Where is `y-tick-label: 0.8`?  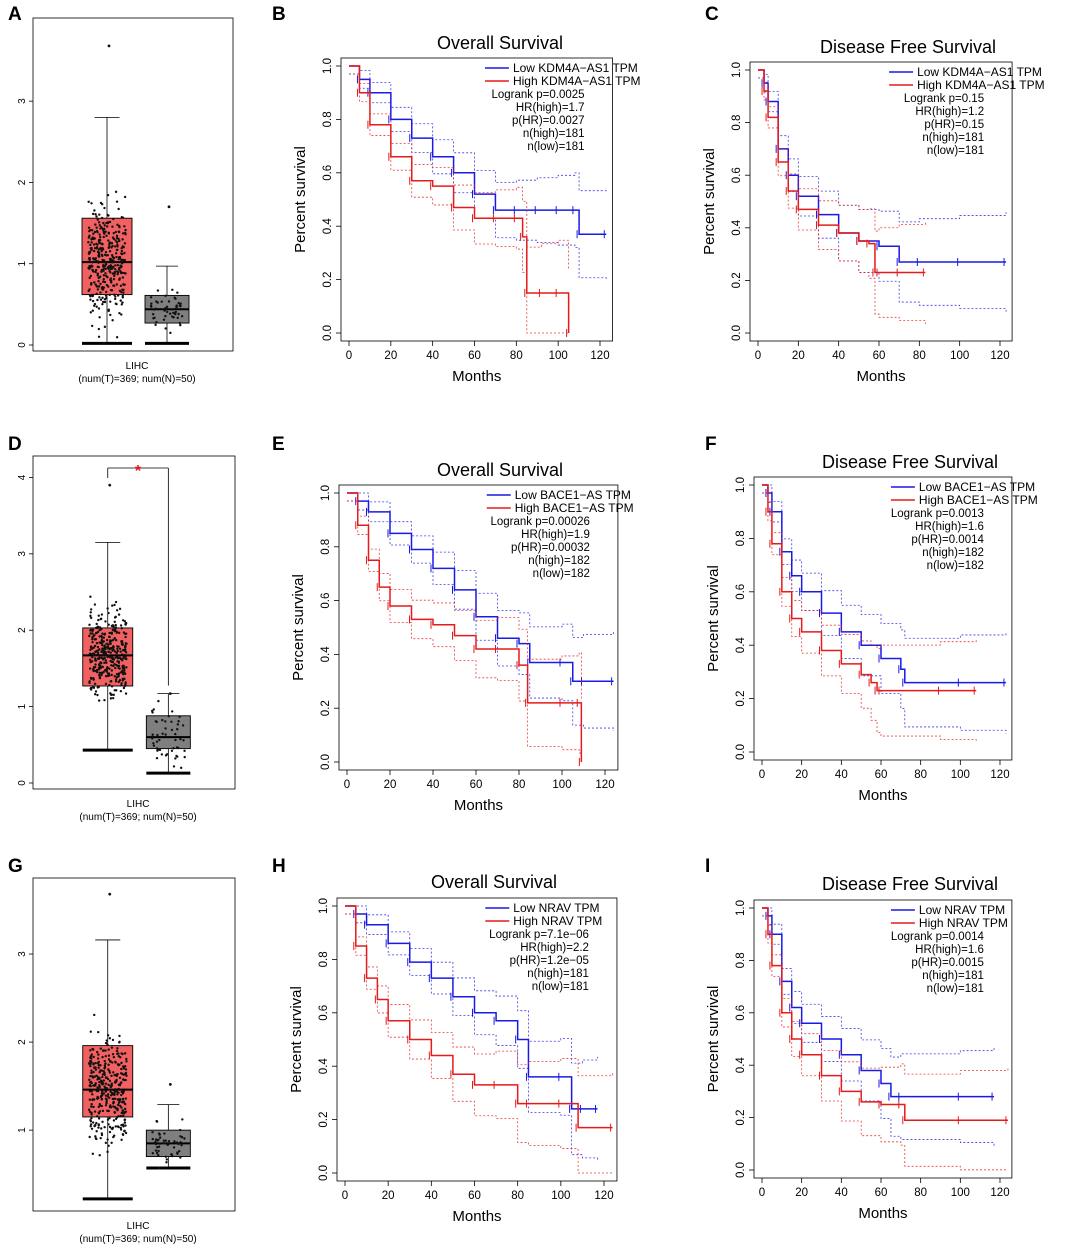
y-tick-label: 0.8 is located at coordinates (326, 547).